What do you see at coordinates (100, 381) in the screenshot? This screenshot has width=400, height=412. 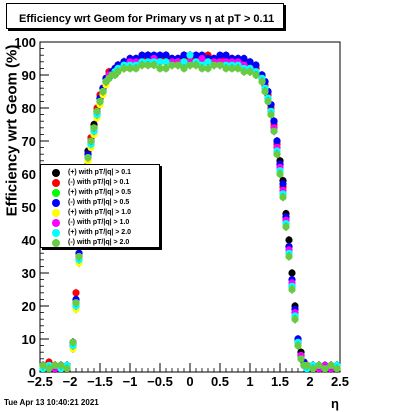 I see `x-tick-label: −1.5` at bounding box center [100, 381].